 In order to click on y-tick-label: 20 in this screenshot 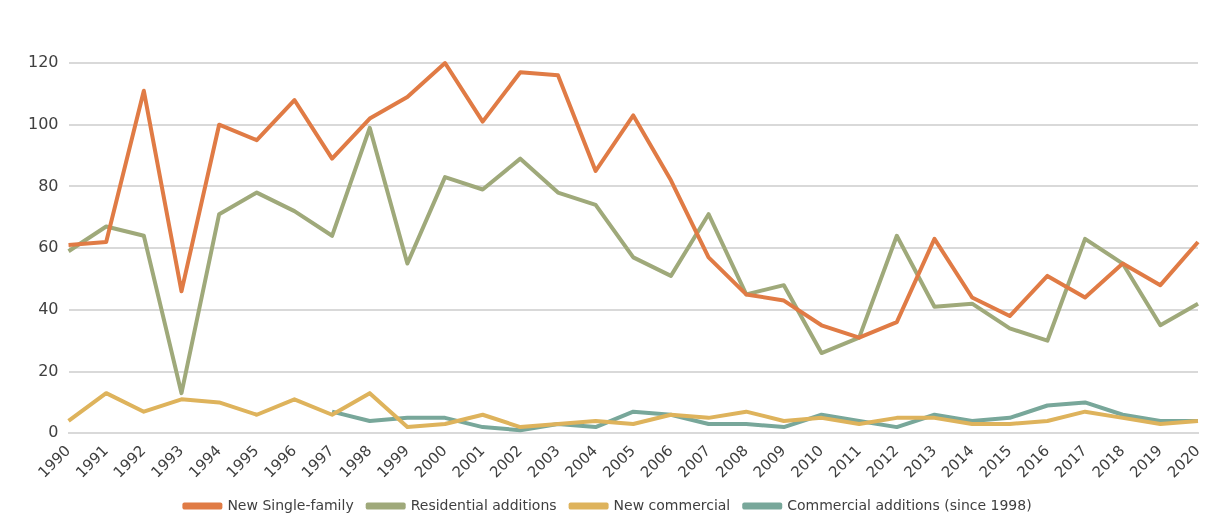, I will do `click(48, 370)`.